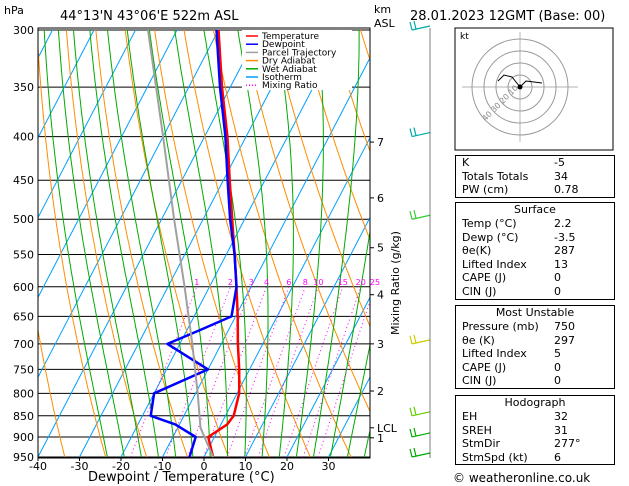 This screenshot has width=629, height=486. Describe the element at coordinates (535, 265) in the screenshot. I see `index-row: Lifted Index 13` at that location.